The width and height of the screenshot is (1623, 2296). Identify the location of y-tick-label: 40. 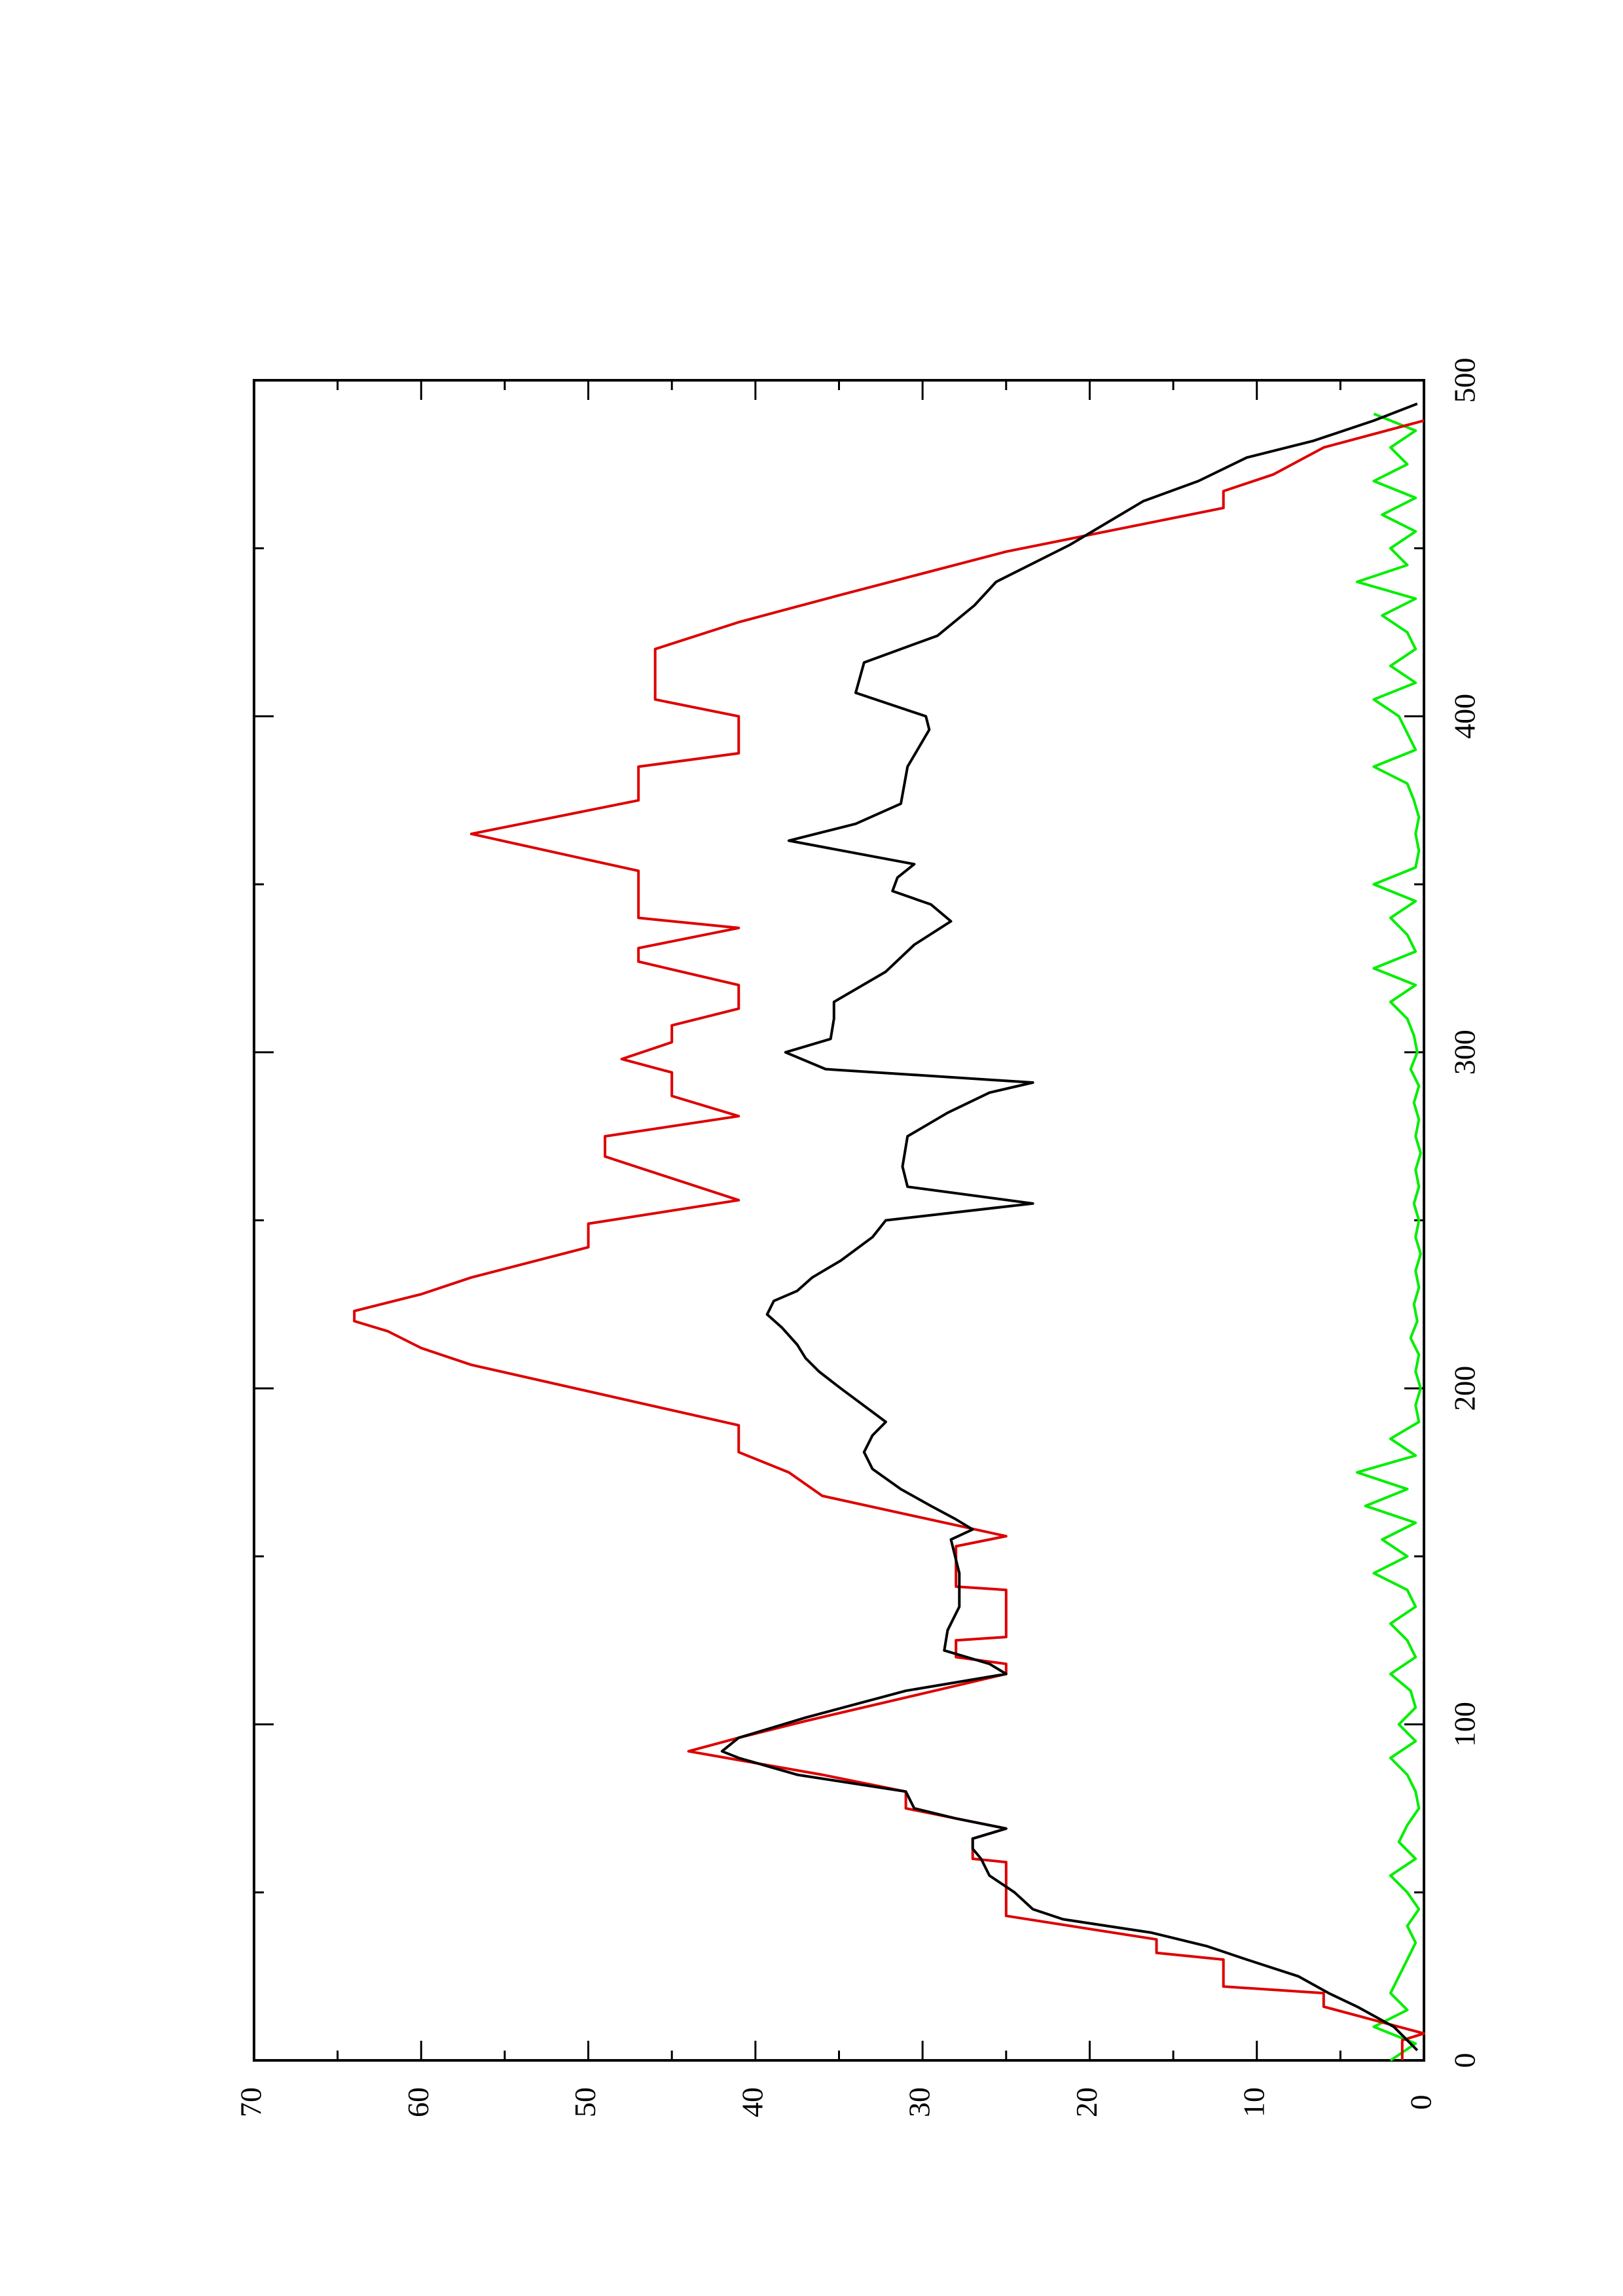
(752, 2102).